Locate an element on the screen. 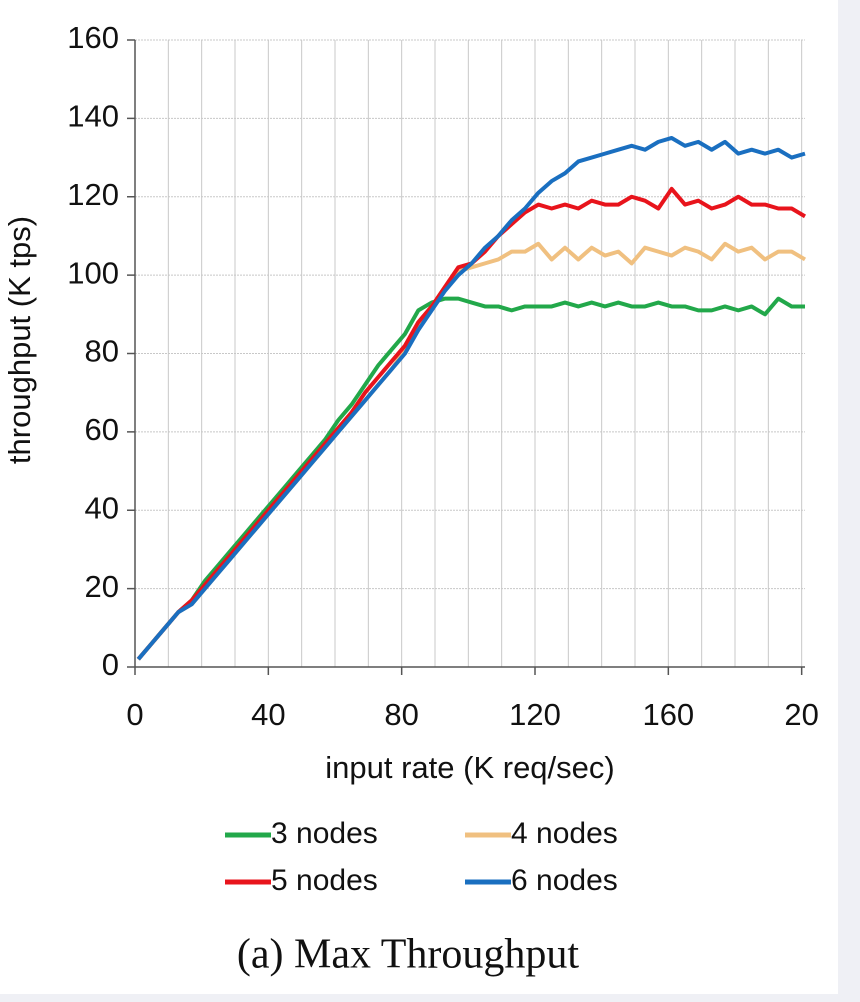 The image size is (860, 1002). legend-label: 4 nodes is located at coordinates (564, 833).